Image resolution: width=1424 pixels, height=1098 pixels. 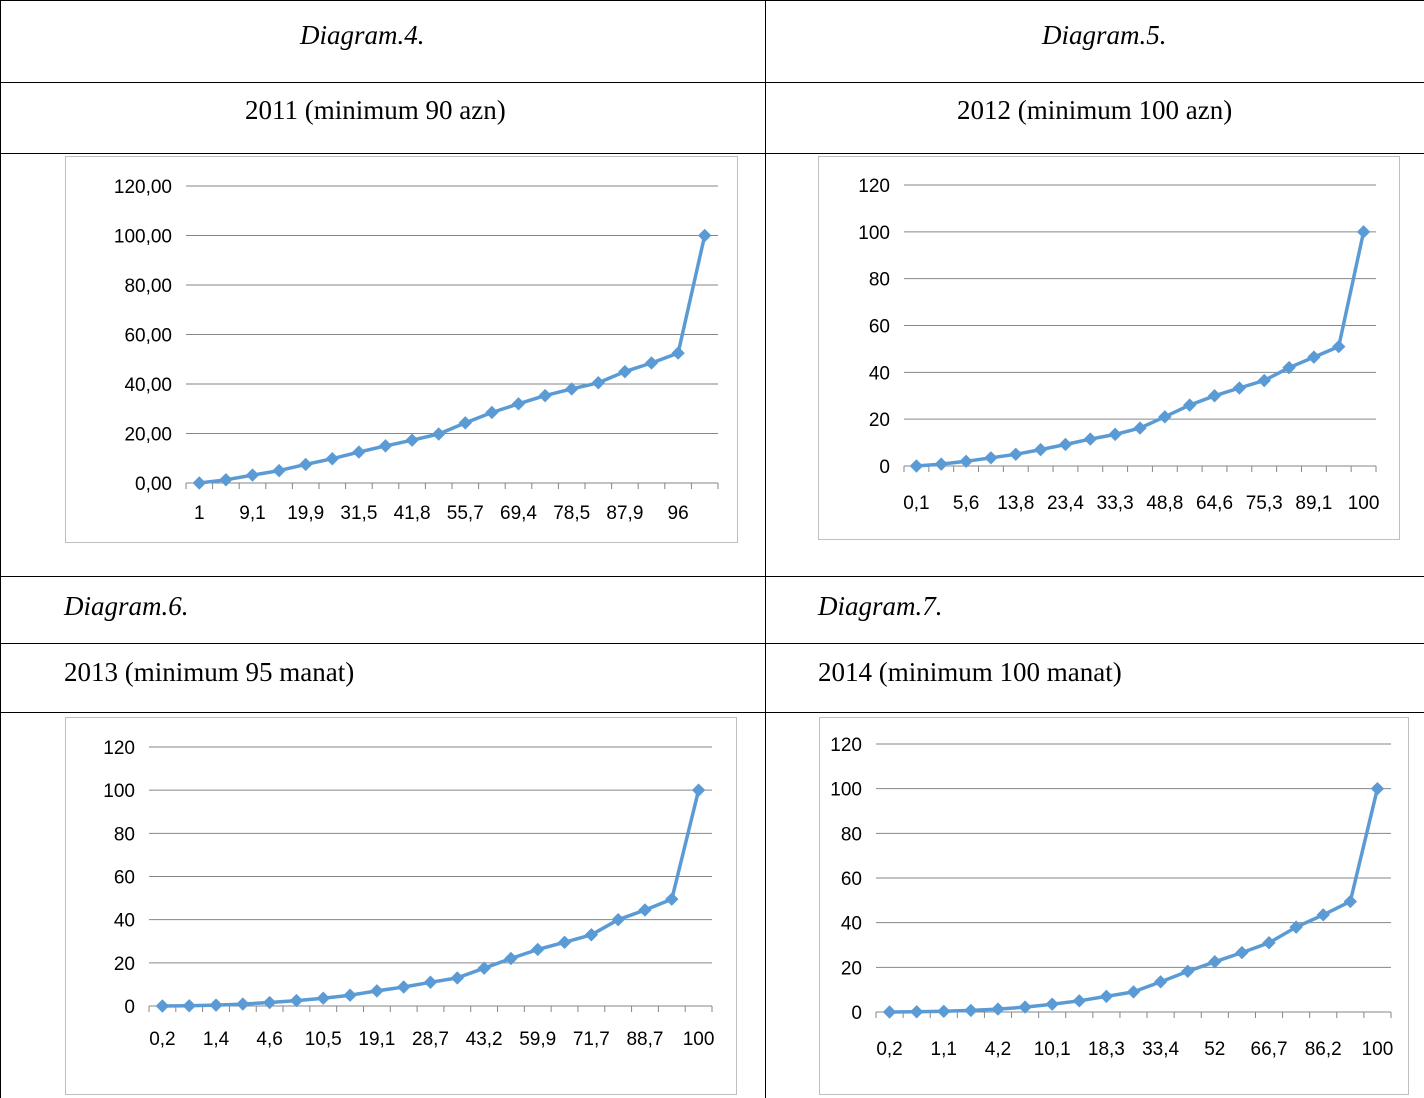 What do you see at coordinates (970, 672) in the screenshot?
I see `diagram-7-title: 2014 (minimum 100 manat)` at bounding box center [970, 672].